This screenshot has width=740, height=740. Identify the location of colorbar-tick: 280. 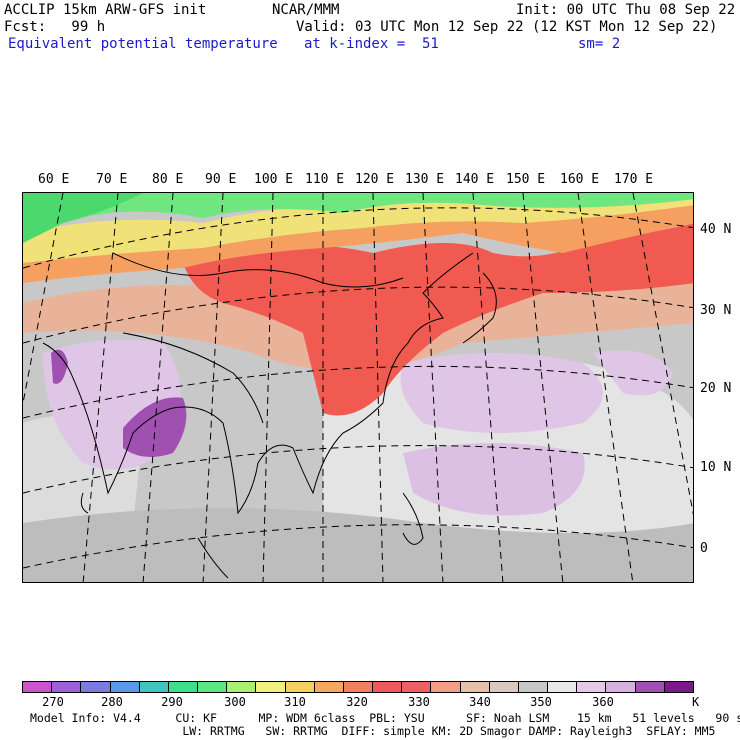
(112, 702).